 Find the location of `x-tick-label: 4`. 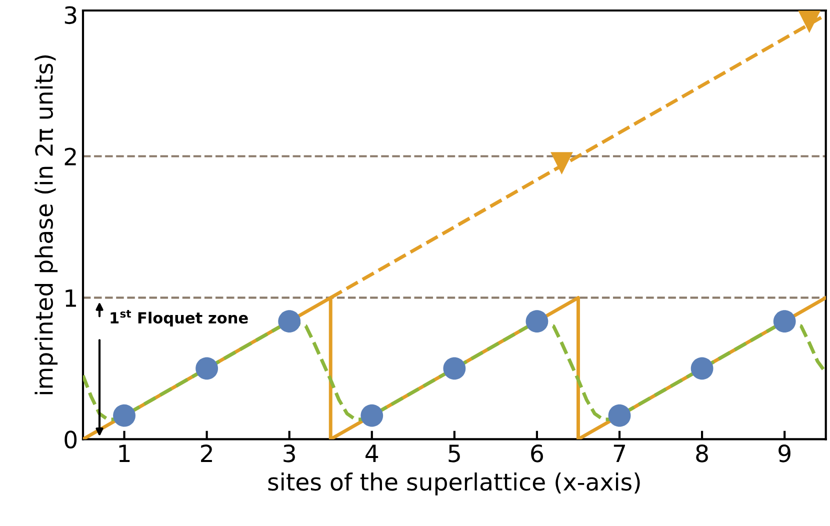

x-tick-label: 4 is located at coordinates (372, 453).